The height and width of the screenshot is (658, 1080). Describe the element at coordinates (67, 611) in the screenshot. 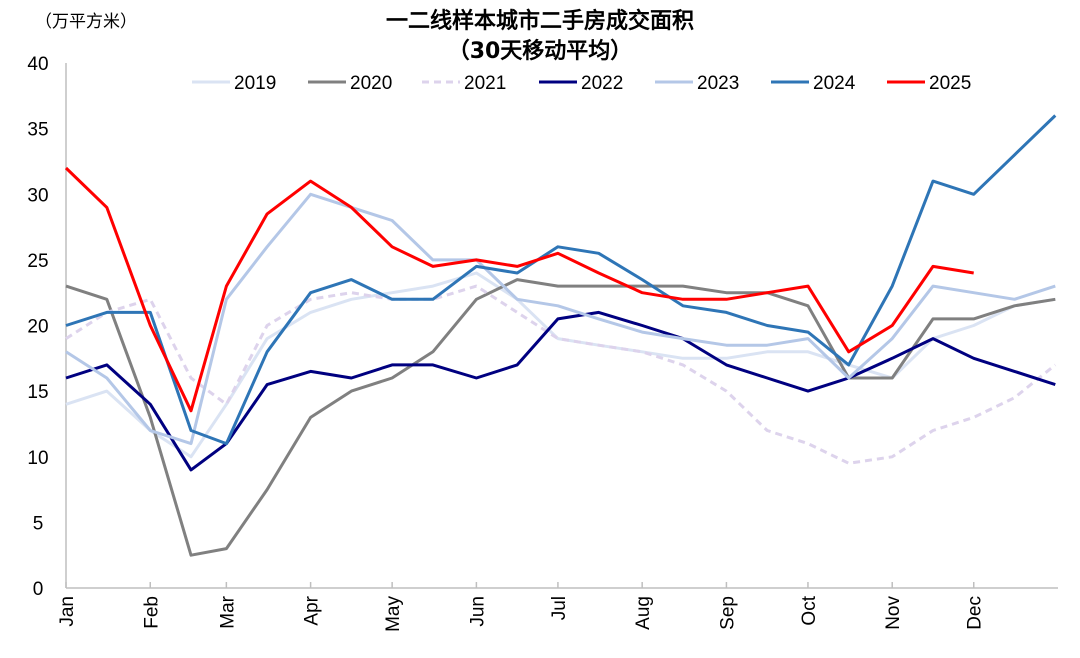

I see `x-tick-label: Jan` at that location.